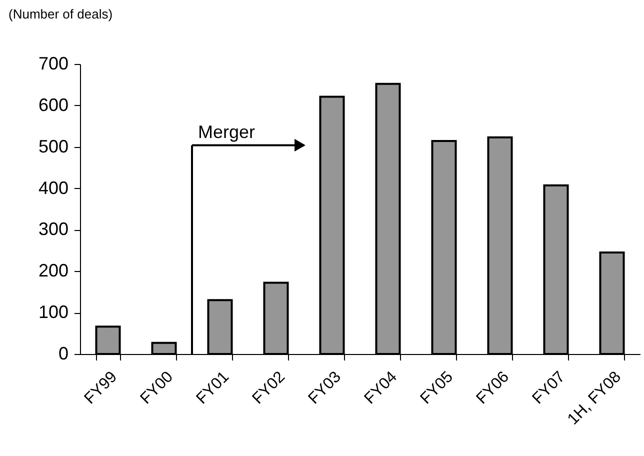 The height and width of the screenshot is (456, 644). Describe the element at coordinates (60, 14) in the screenshot. I see `y-axis-title: (Number of deals)` at that location.